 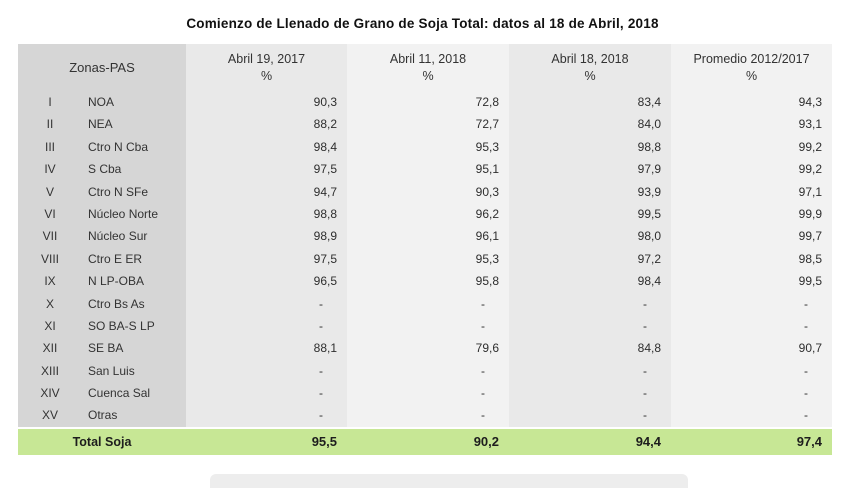 I want to click on value-cell: 95,8, so click(x=428, y=281).